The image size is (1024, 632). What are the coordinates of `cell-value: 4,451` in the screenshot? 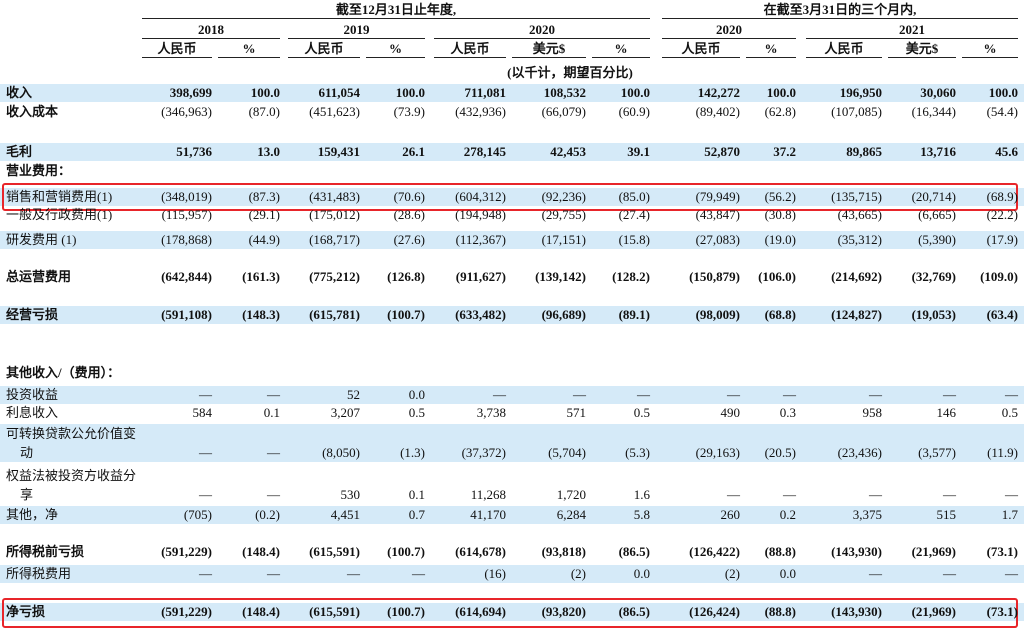 It's located at (345, 514).